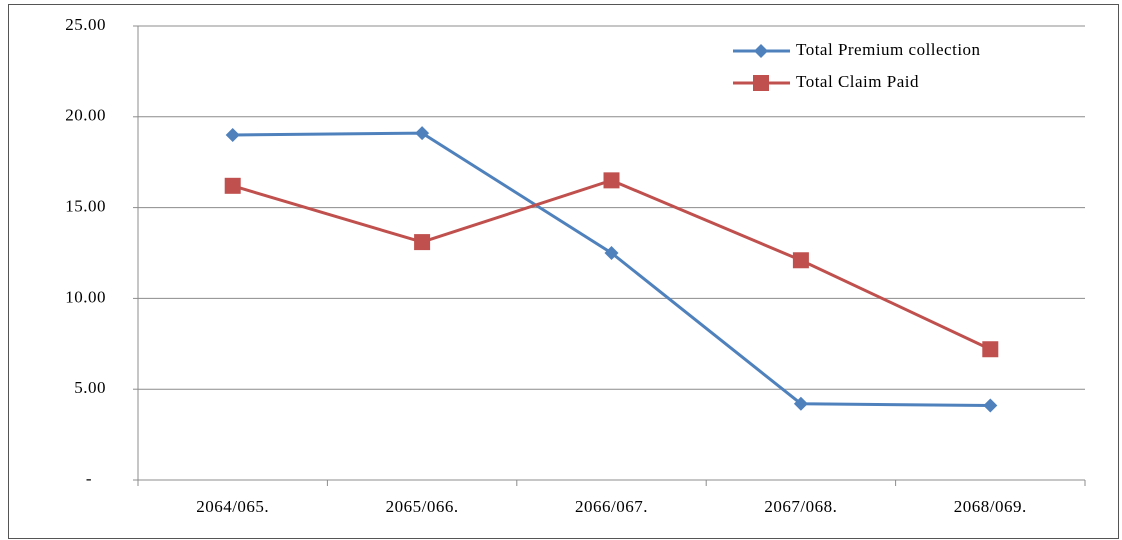  Describe the element at coordinates (611, 506) in the screenshot. I see `x-tick-label: 2066/067.` at that location.